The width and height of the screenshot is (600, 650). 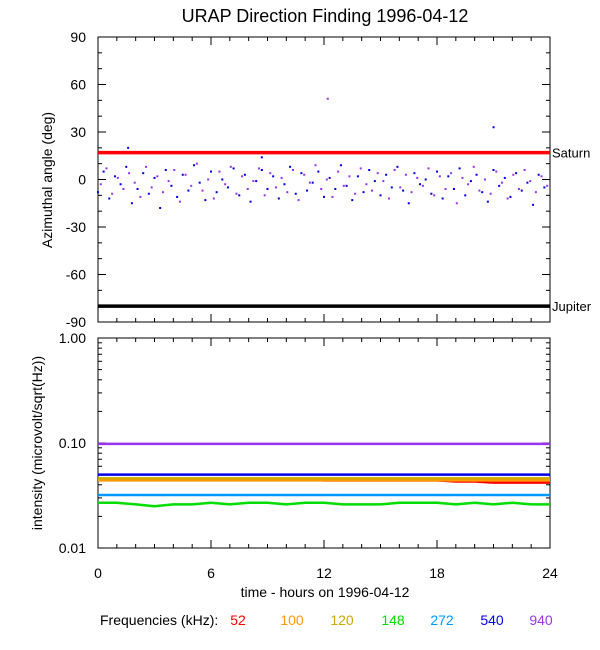 What do you see at coordinates (571, 153) in the screenshot?
I see `reference-label-saturn: Saturn` at bounding box center [571, 153].